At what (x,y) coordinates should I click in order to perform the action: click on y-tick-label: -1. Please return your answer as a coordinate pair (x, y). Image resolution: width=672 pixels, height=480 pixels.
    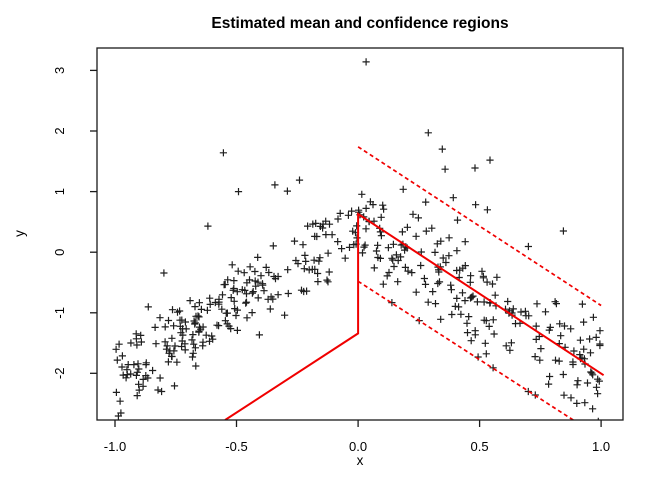
    Looking at the image, I should click on (59, 313).